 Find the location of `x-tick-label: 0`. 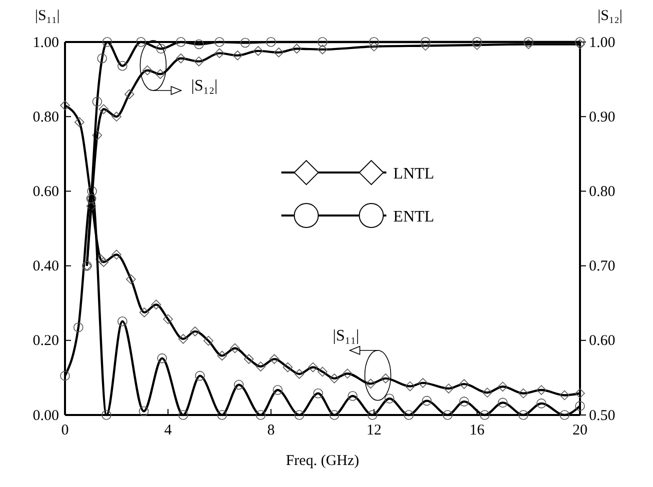

x-tick-label: 0 is located at coordinates (65, 430).